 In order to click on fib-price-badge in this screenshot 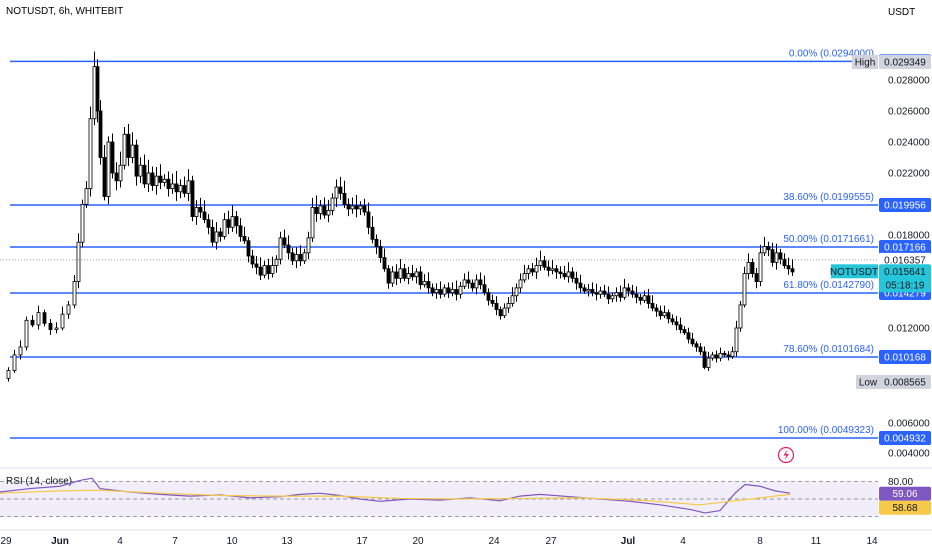, I will do `click(905, 247)`.